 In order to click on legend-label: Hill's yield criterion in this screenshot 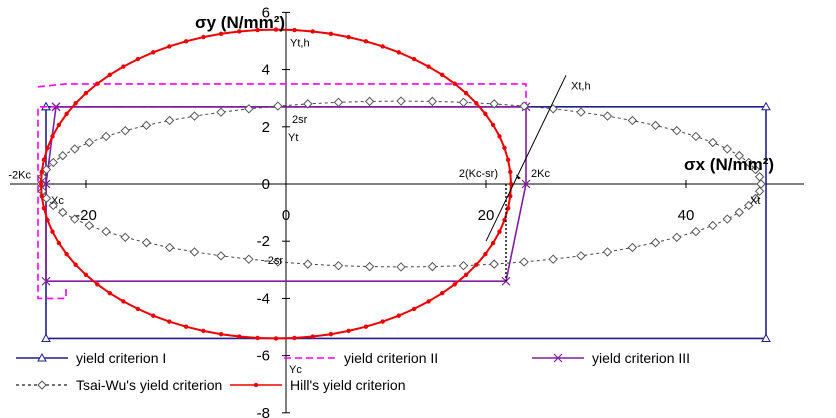, I will do `click(347, 385)`.